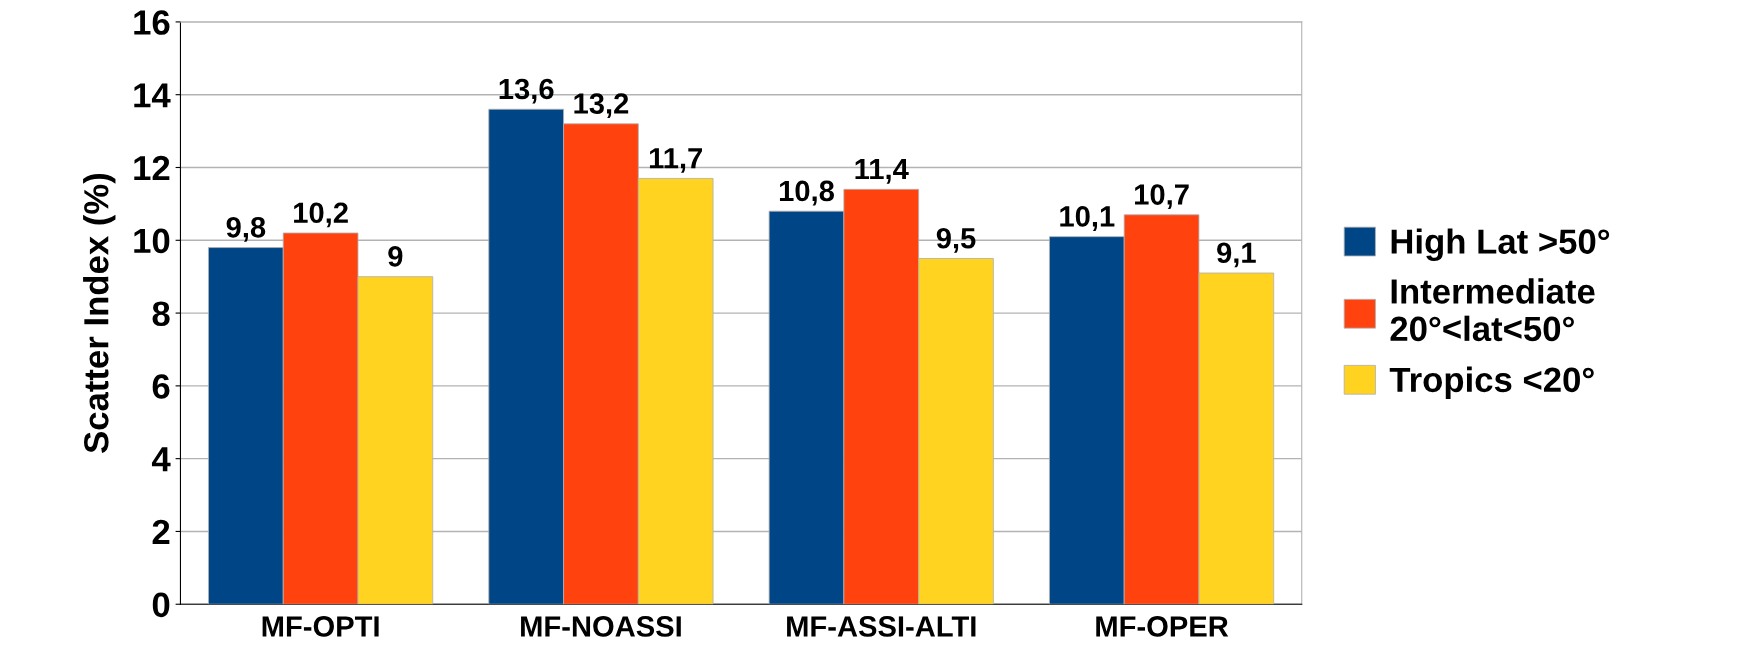 The width and height of the screenshot is (1752, 664). What do you see at coordinates (956, 240) in the screenshot?
I see `data-label: 9,5` at bounding box center [956, 240].